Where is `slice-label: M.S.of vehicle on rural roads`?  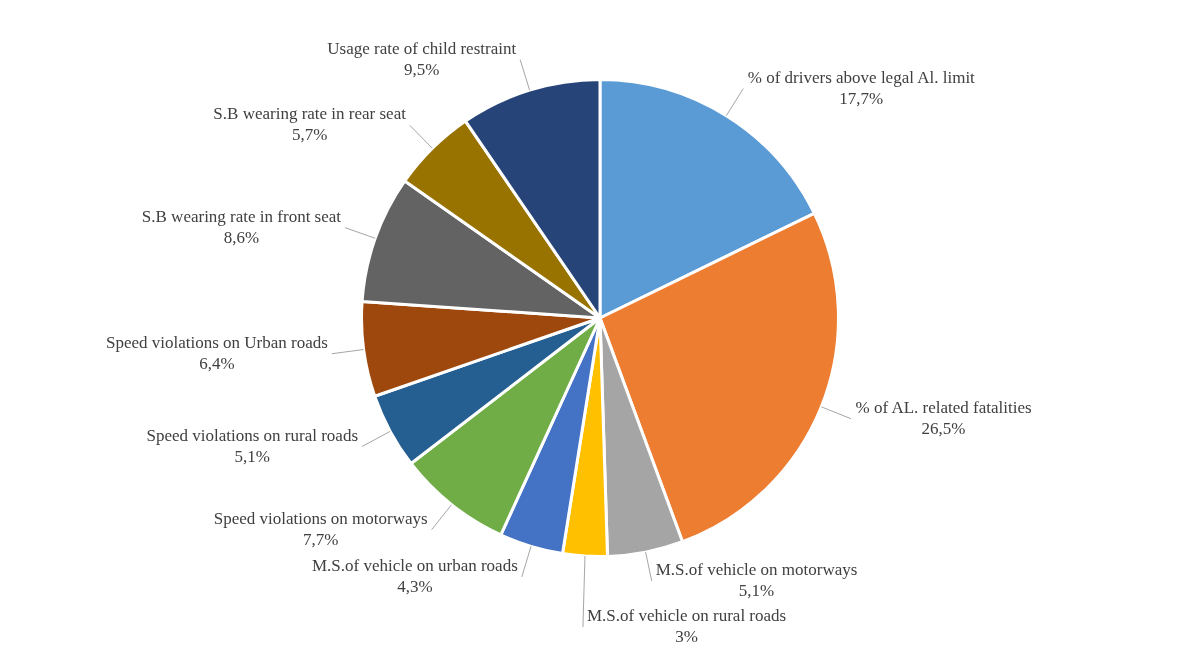
slice-label: M.S.of vehicle on rural roads is located at coordinates (686, 615).